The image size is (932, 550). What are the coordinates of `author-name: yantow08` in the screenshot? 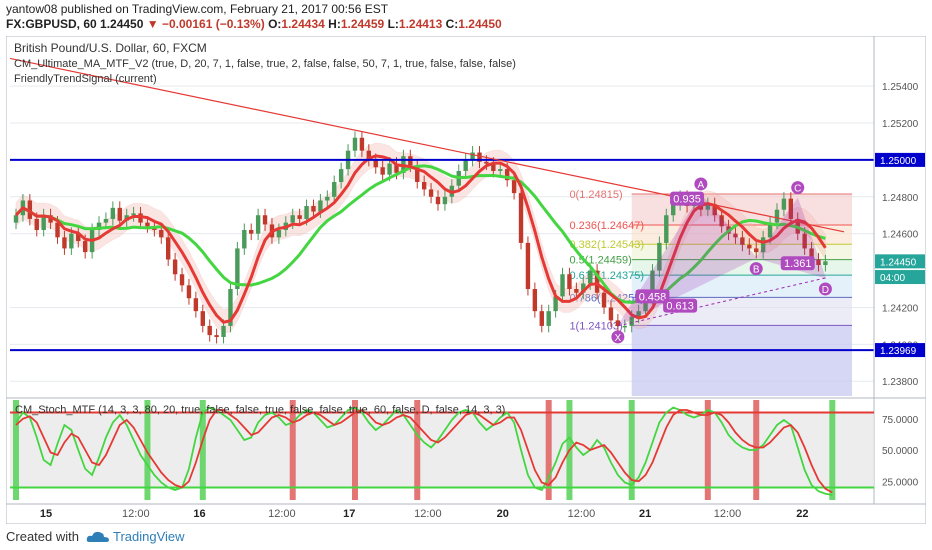 It's located at (32, 9).